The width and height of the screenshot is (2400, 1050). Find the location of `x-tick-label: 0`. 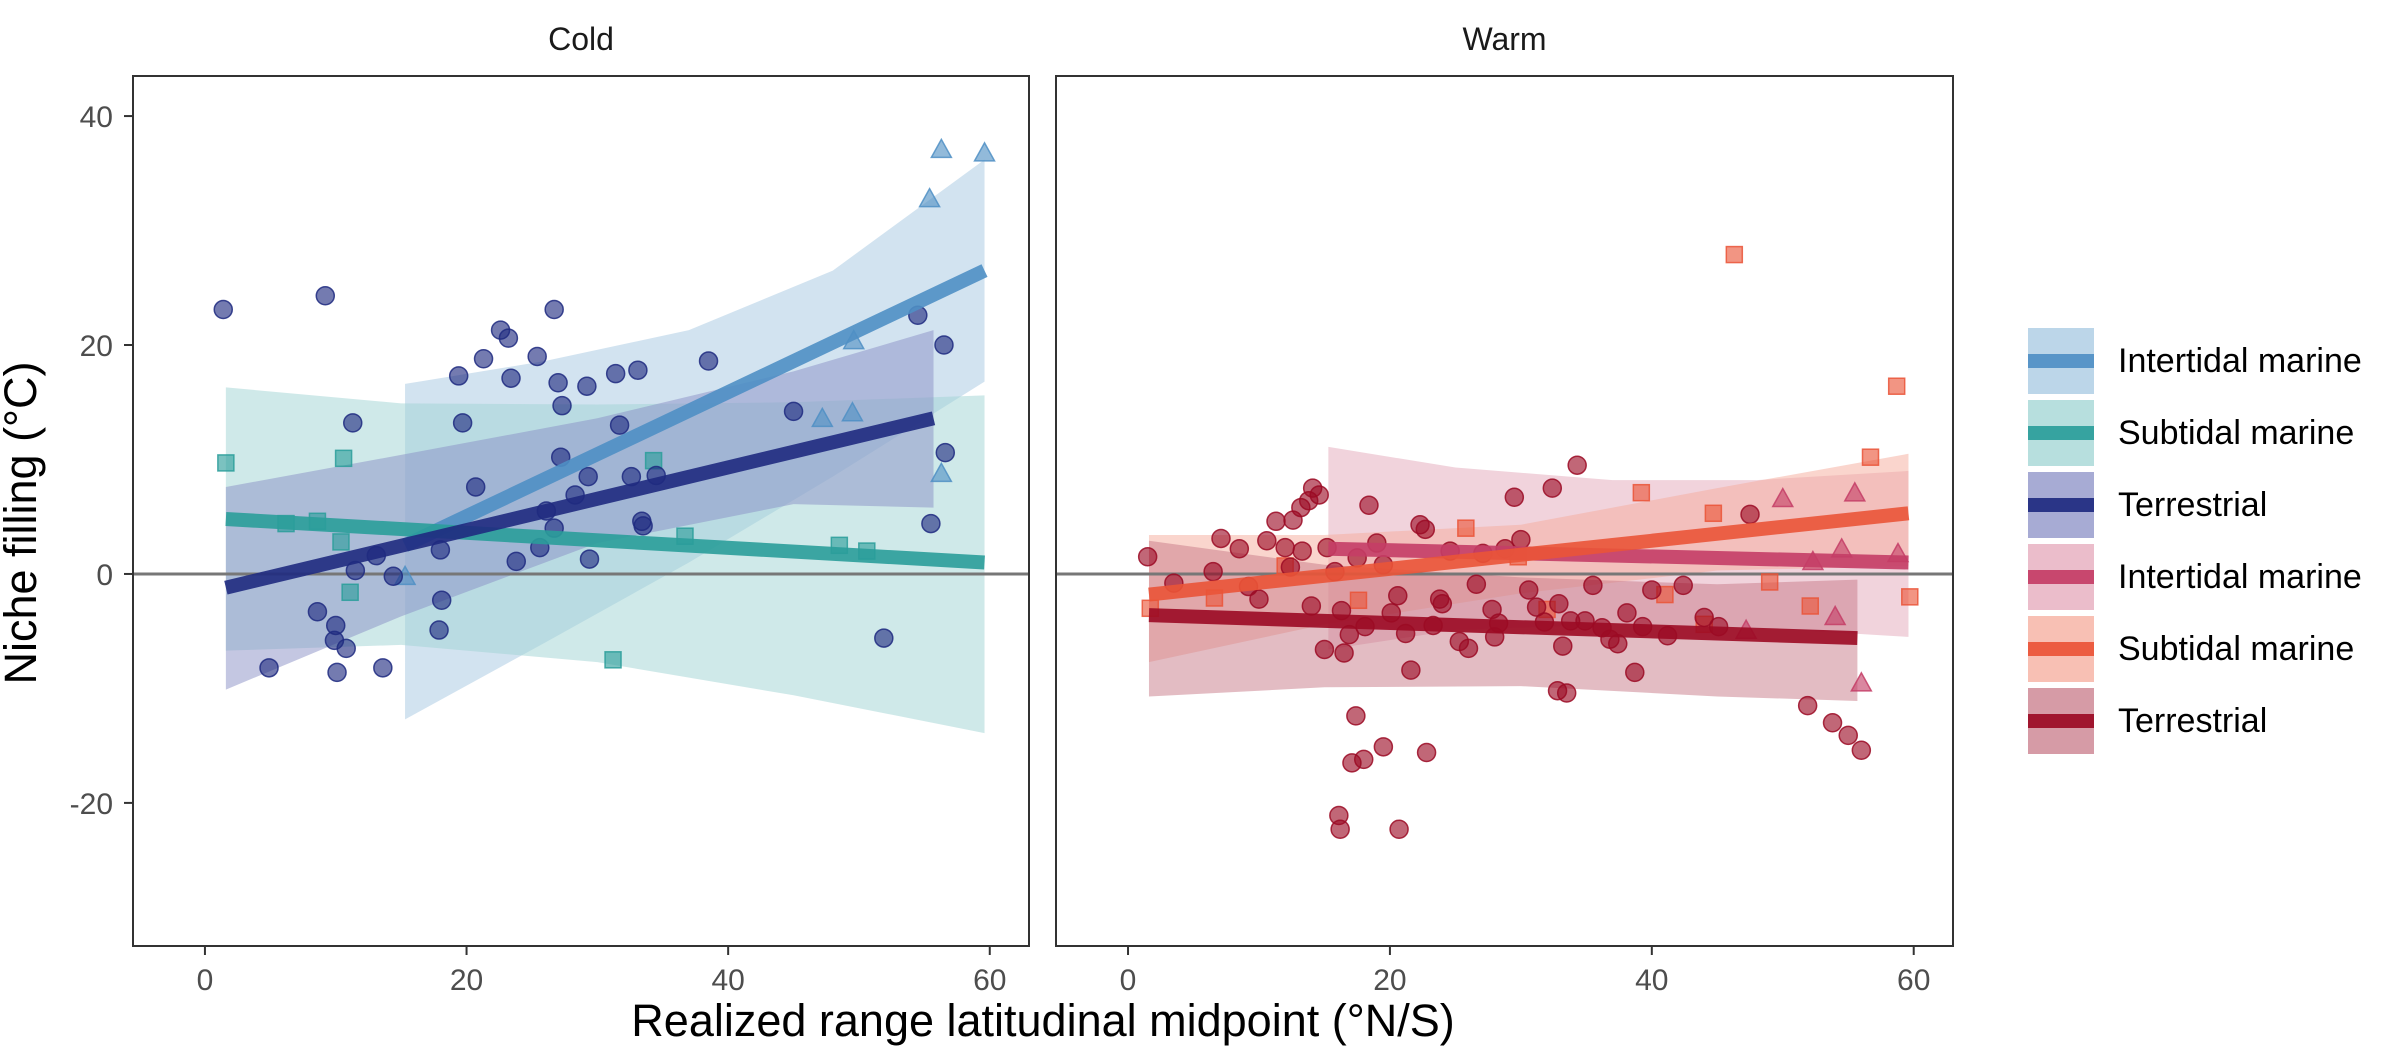

x-tick-label: 0 is located at coordinates (1128, 980).